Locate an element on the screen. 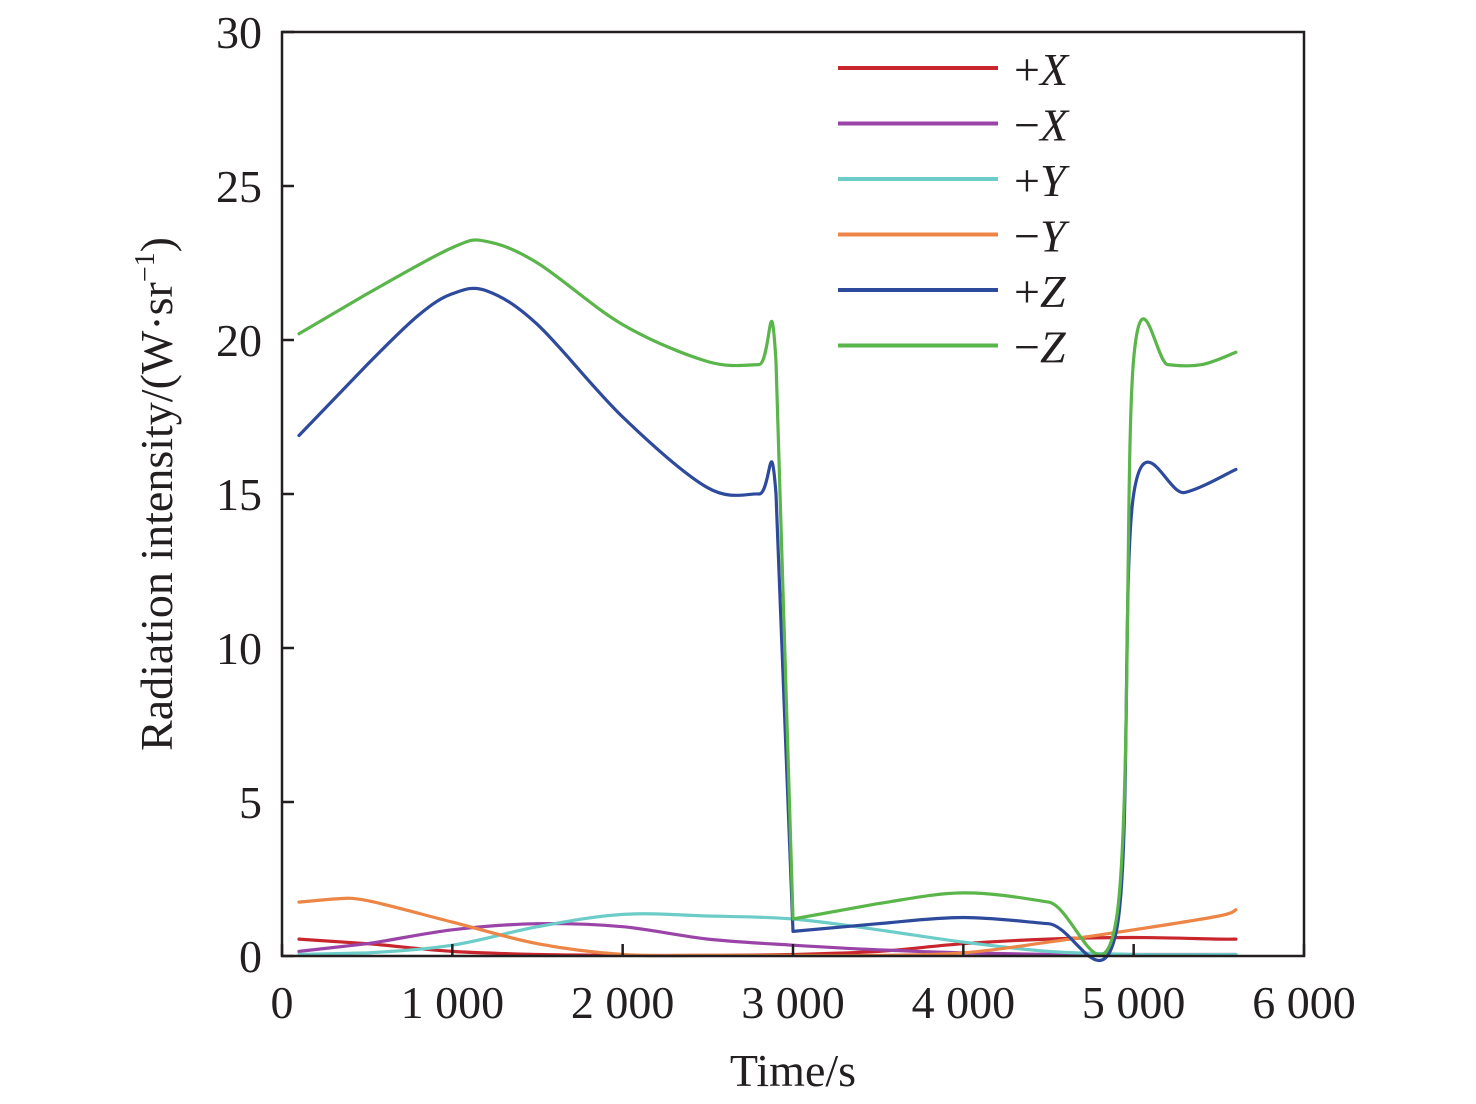 The width and height of the screenshot is (1476, 1104). y-axis-title-superscript: −1 is located at coordinates (145, 267).